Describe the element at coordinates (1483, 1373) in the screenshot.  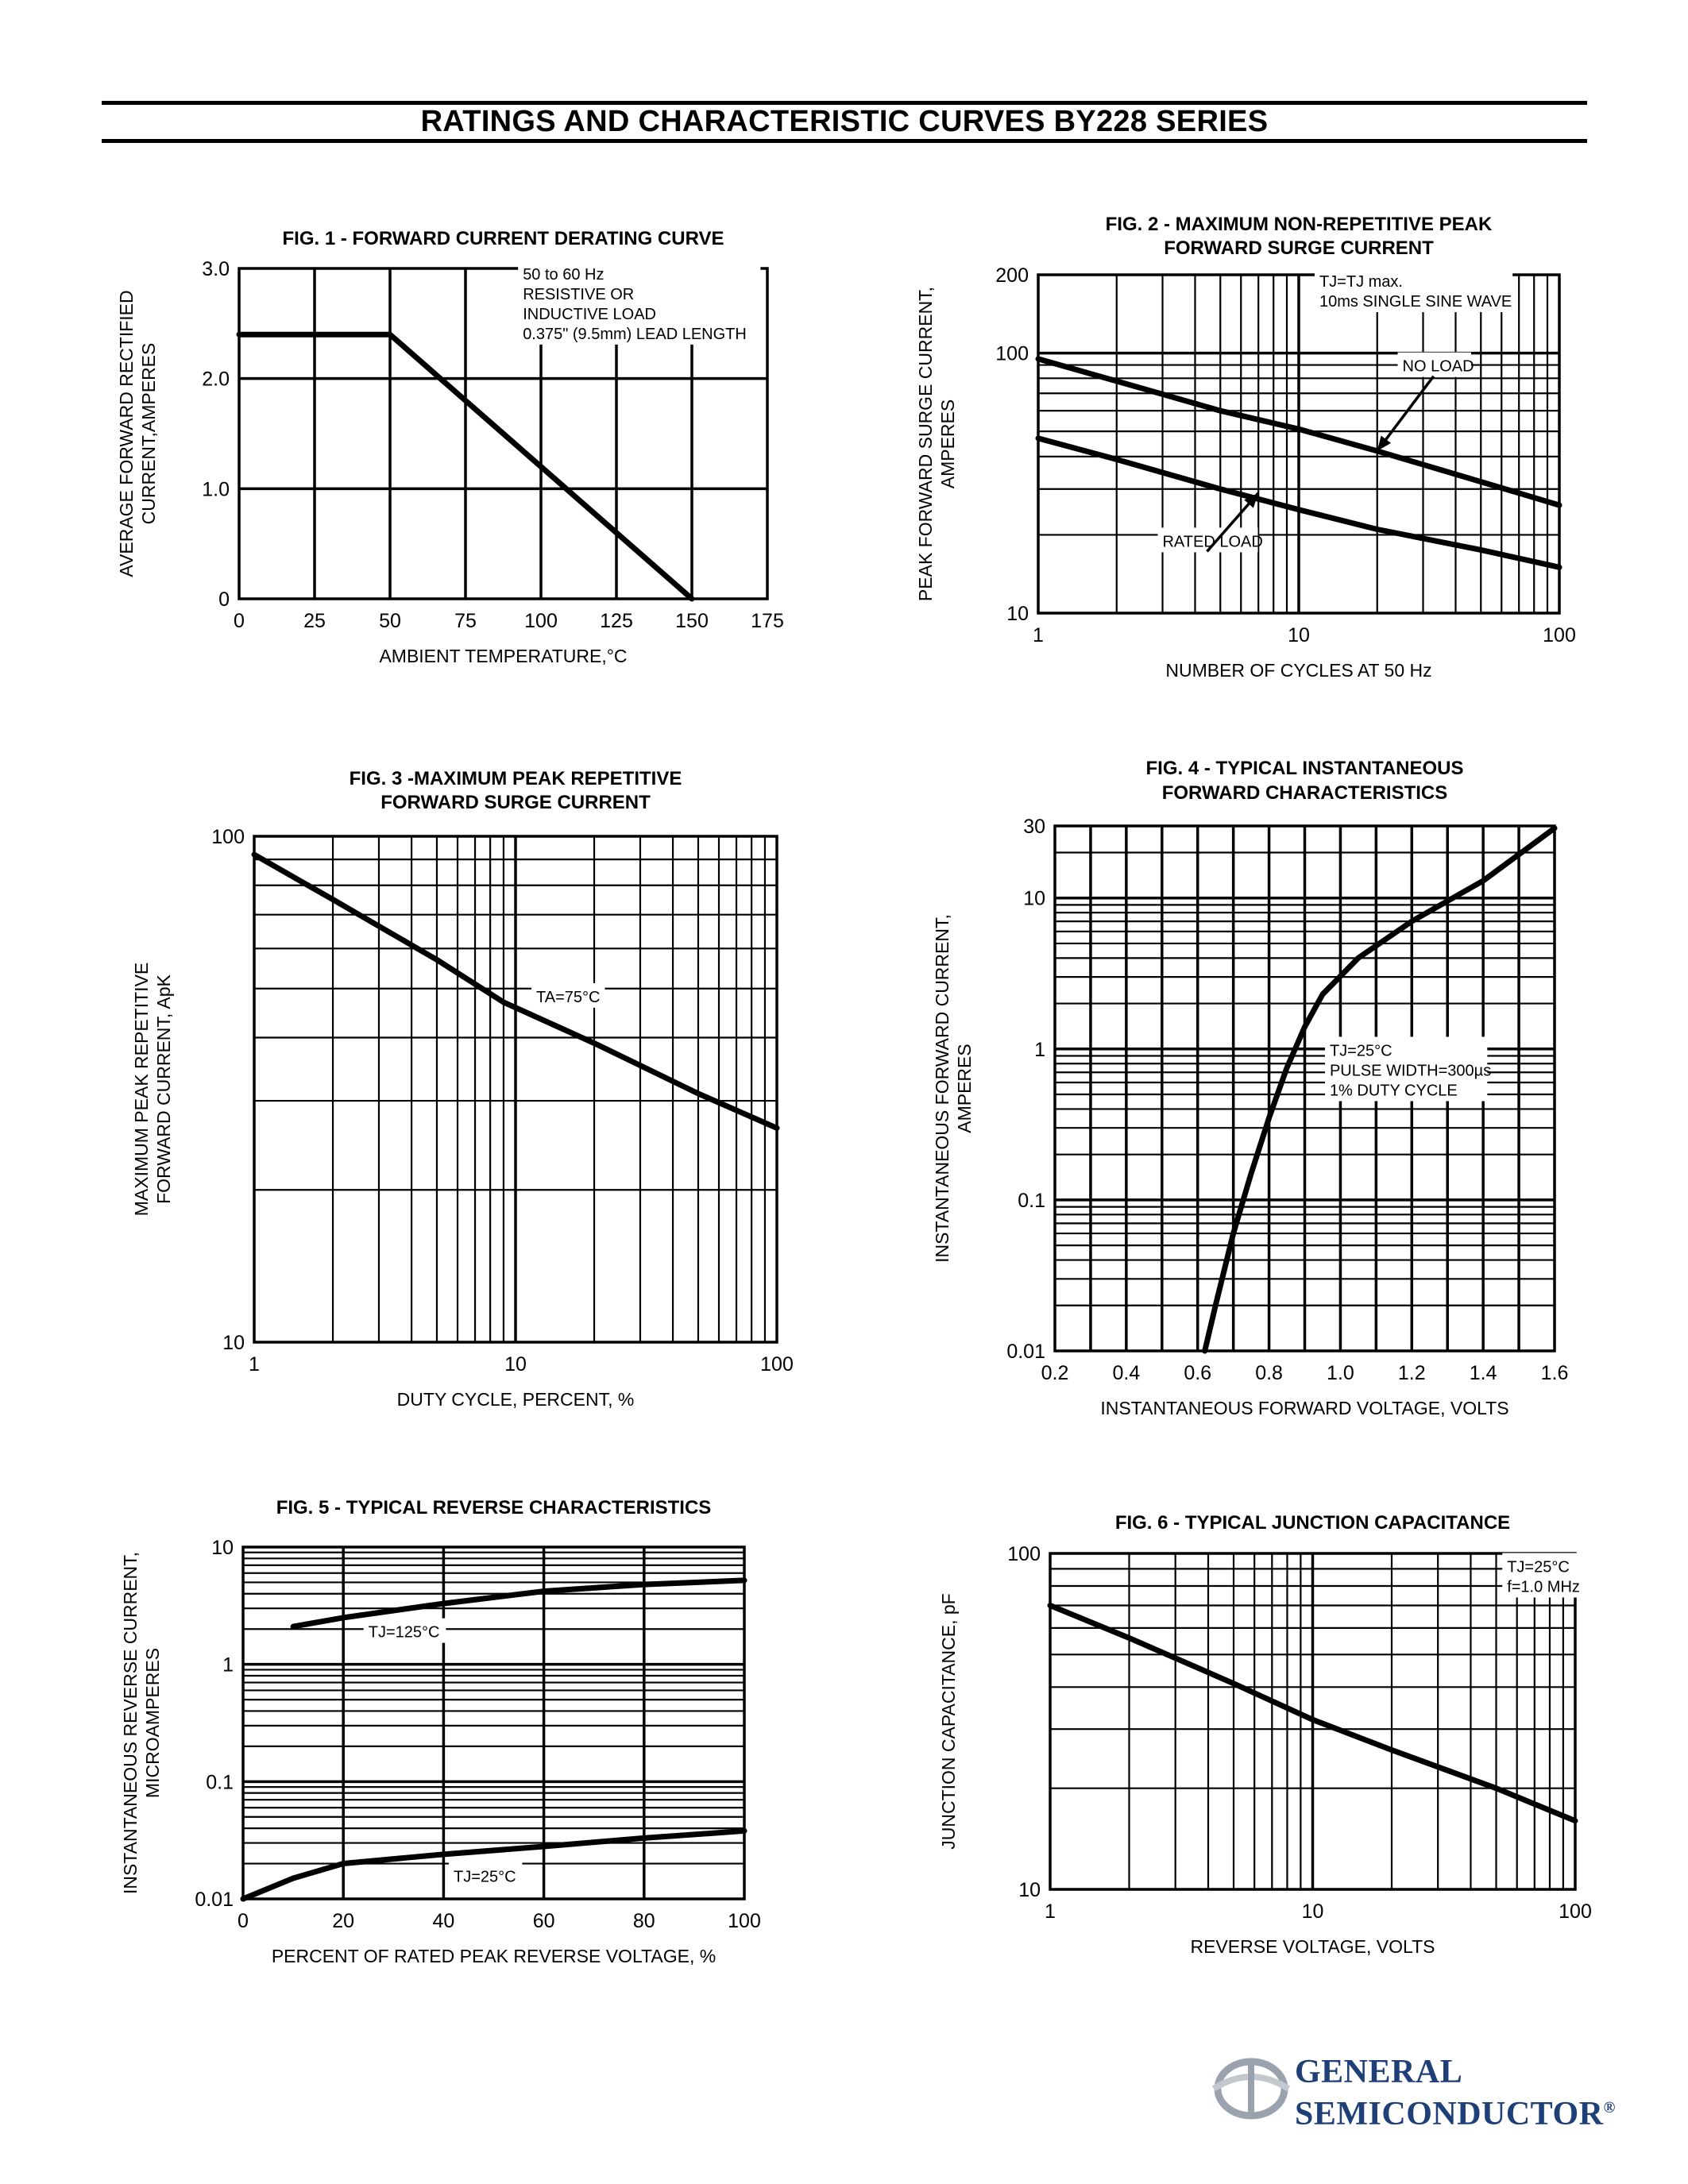
I see `x-tick-label: 1.4` at that location.